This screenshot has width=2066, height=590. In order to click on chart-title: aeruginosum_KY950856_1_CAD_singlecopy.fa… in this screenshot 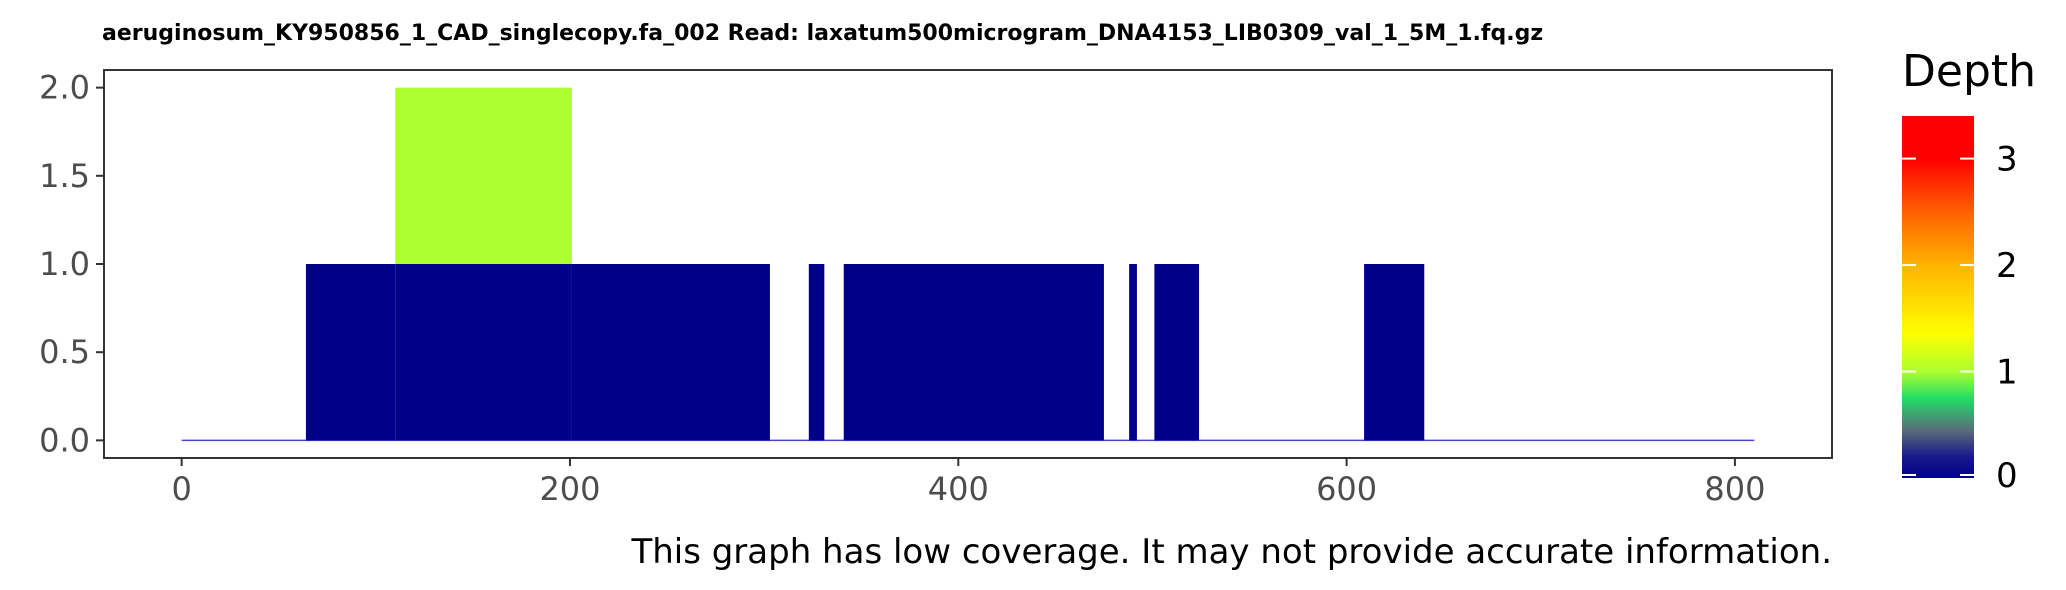, I will do `click(822, 33)`.